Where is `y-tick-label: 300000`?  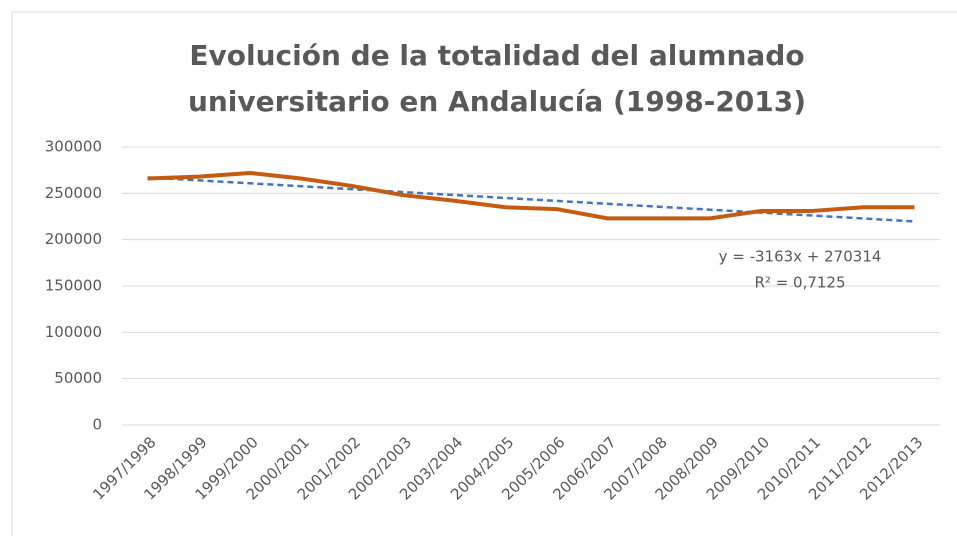
y-tick-label: 300000 is located at coordinates (73, 147).